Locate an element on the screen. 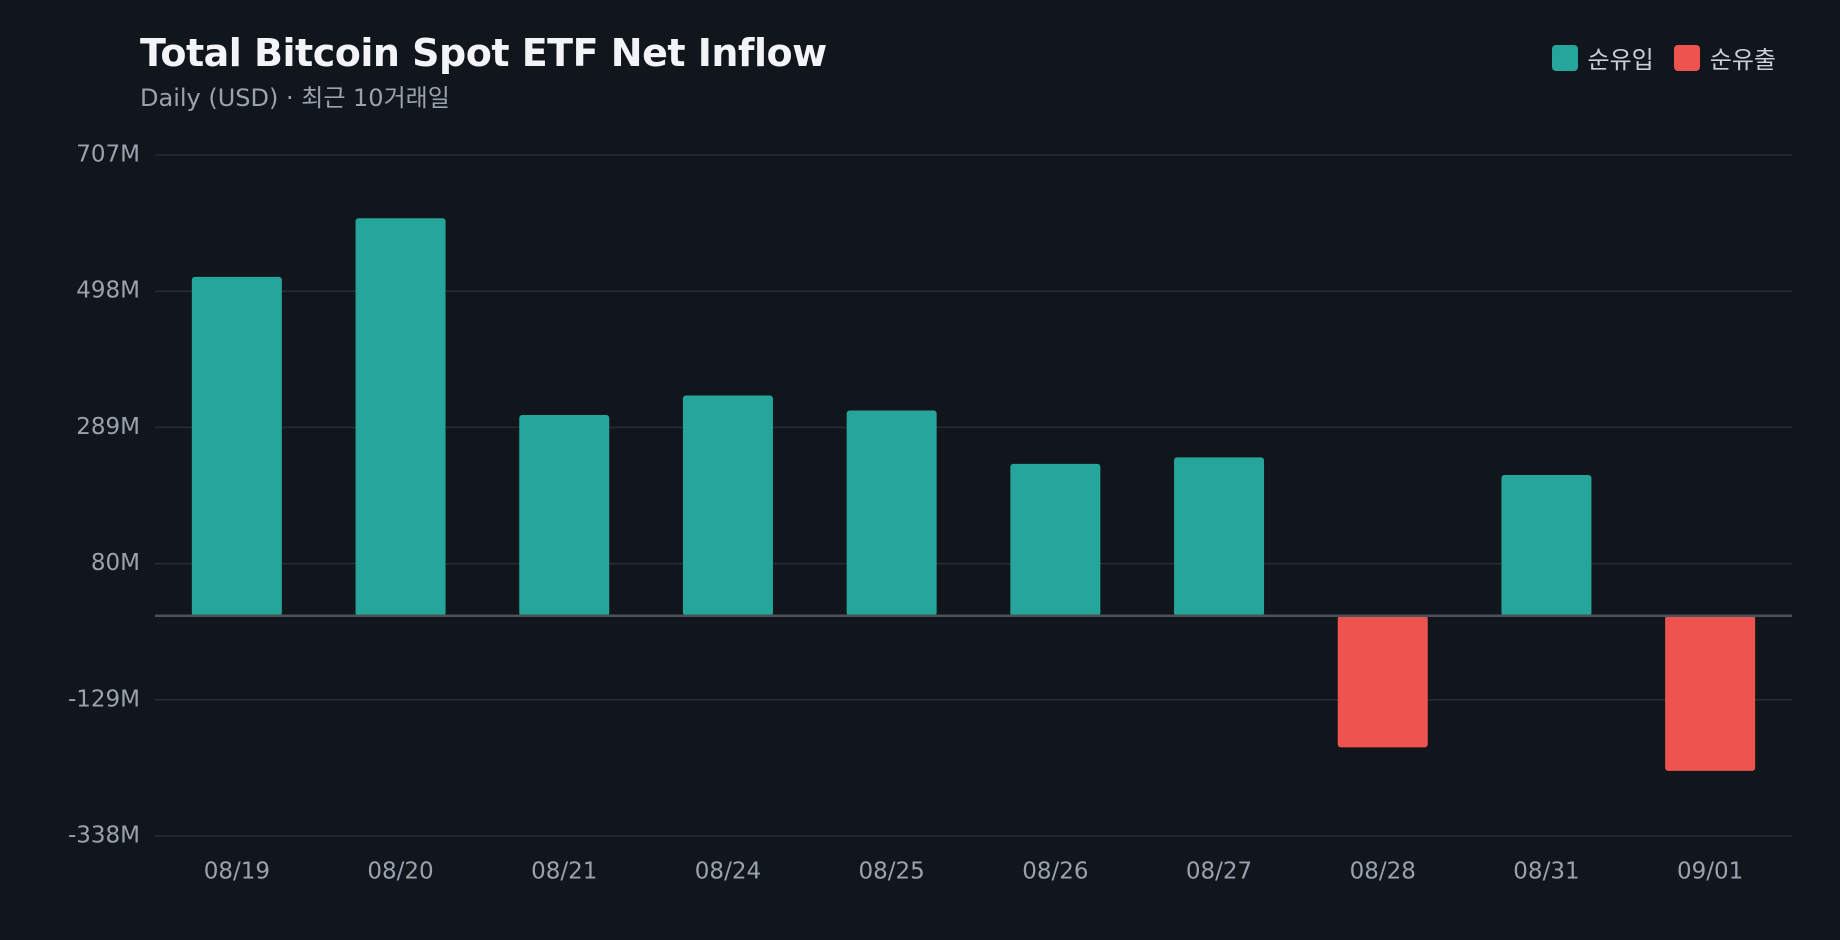 The width and height of the screenshot is (1840, 940). x-tick-label: 08/19 is located at coordinates (237, 872).